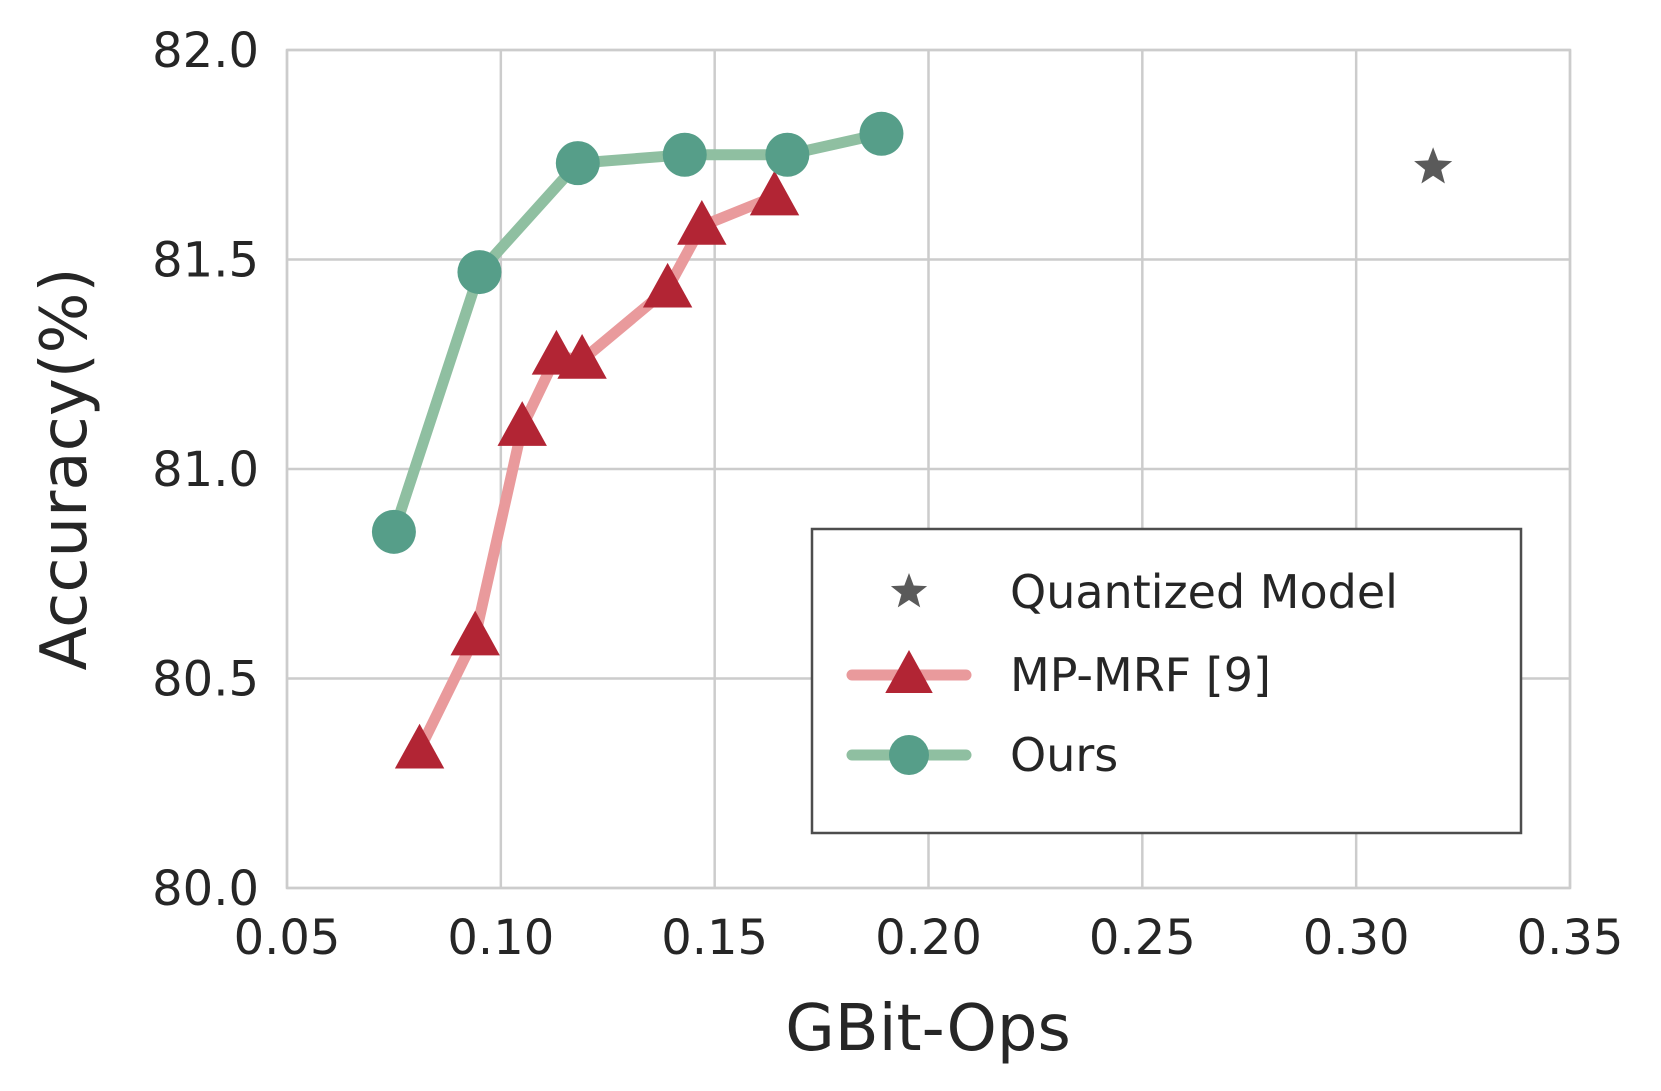  Describe the element at coordinates (714, 938) in the screenshot. I see `x-tick-label: 0.15` at that location.